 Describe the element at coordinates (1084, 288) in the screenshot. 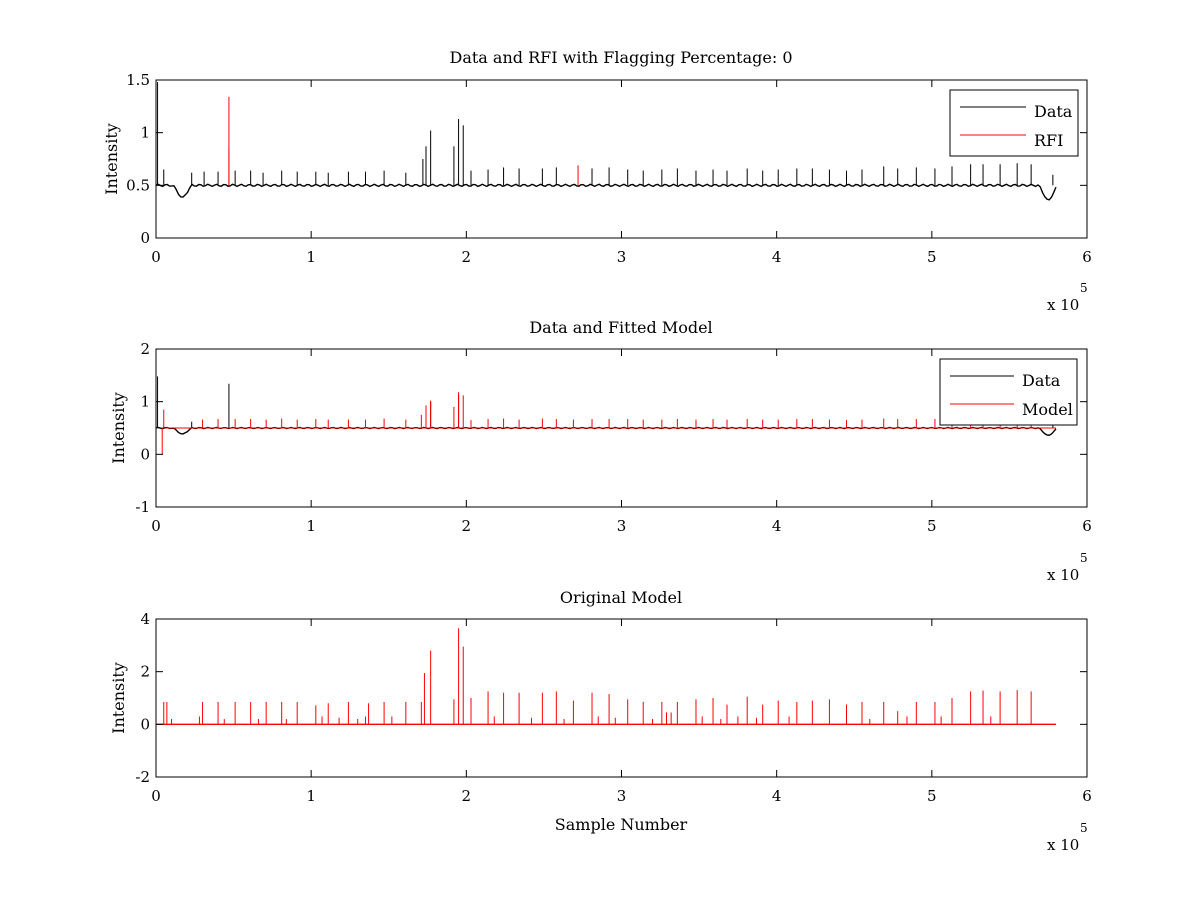

I see `panel-1-x-multiplier-exp: 5` at that location.